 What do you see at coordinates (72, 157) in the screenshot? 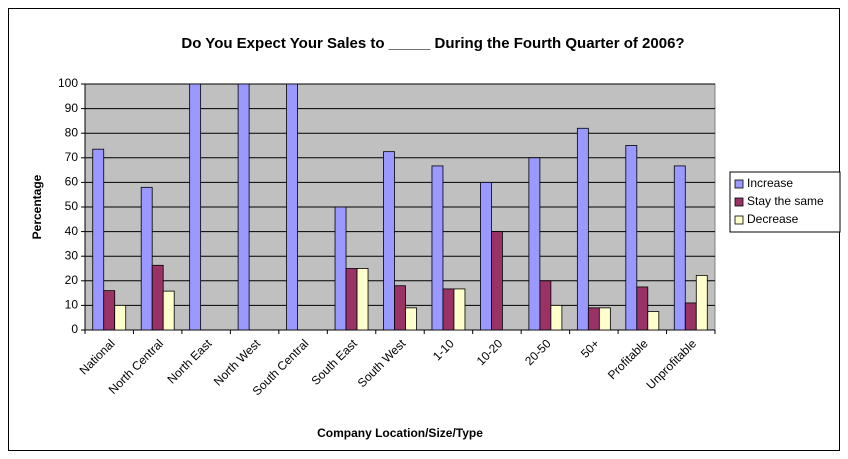
I see `y-tick-label: 70` at bounding box center [72, 157].